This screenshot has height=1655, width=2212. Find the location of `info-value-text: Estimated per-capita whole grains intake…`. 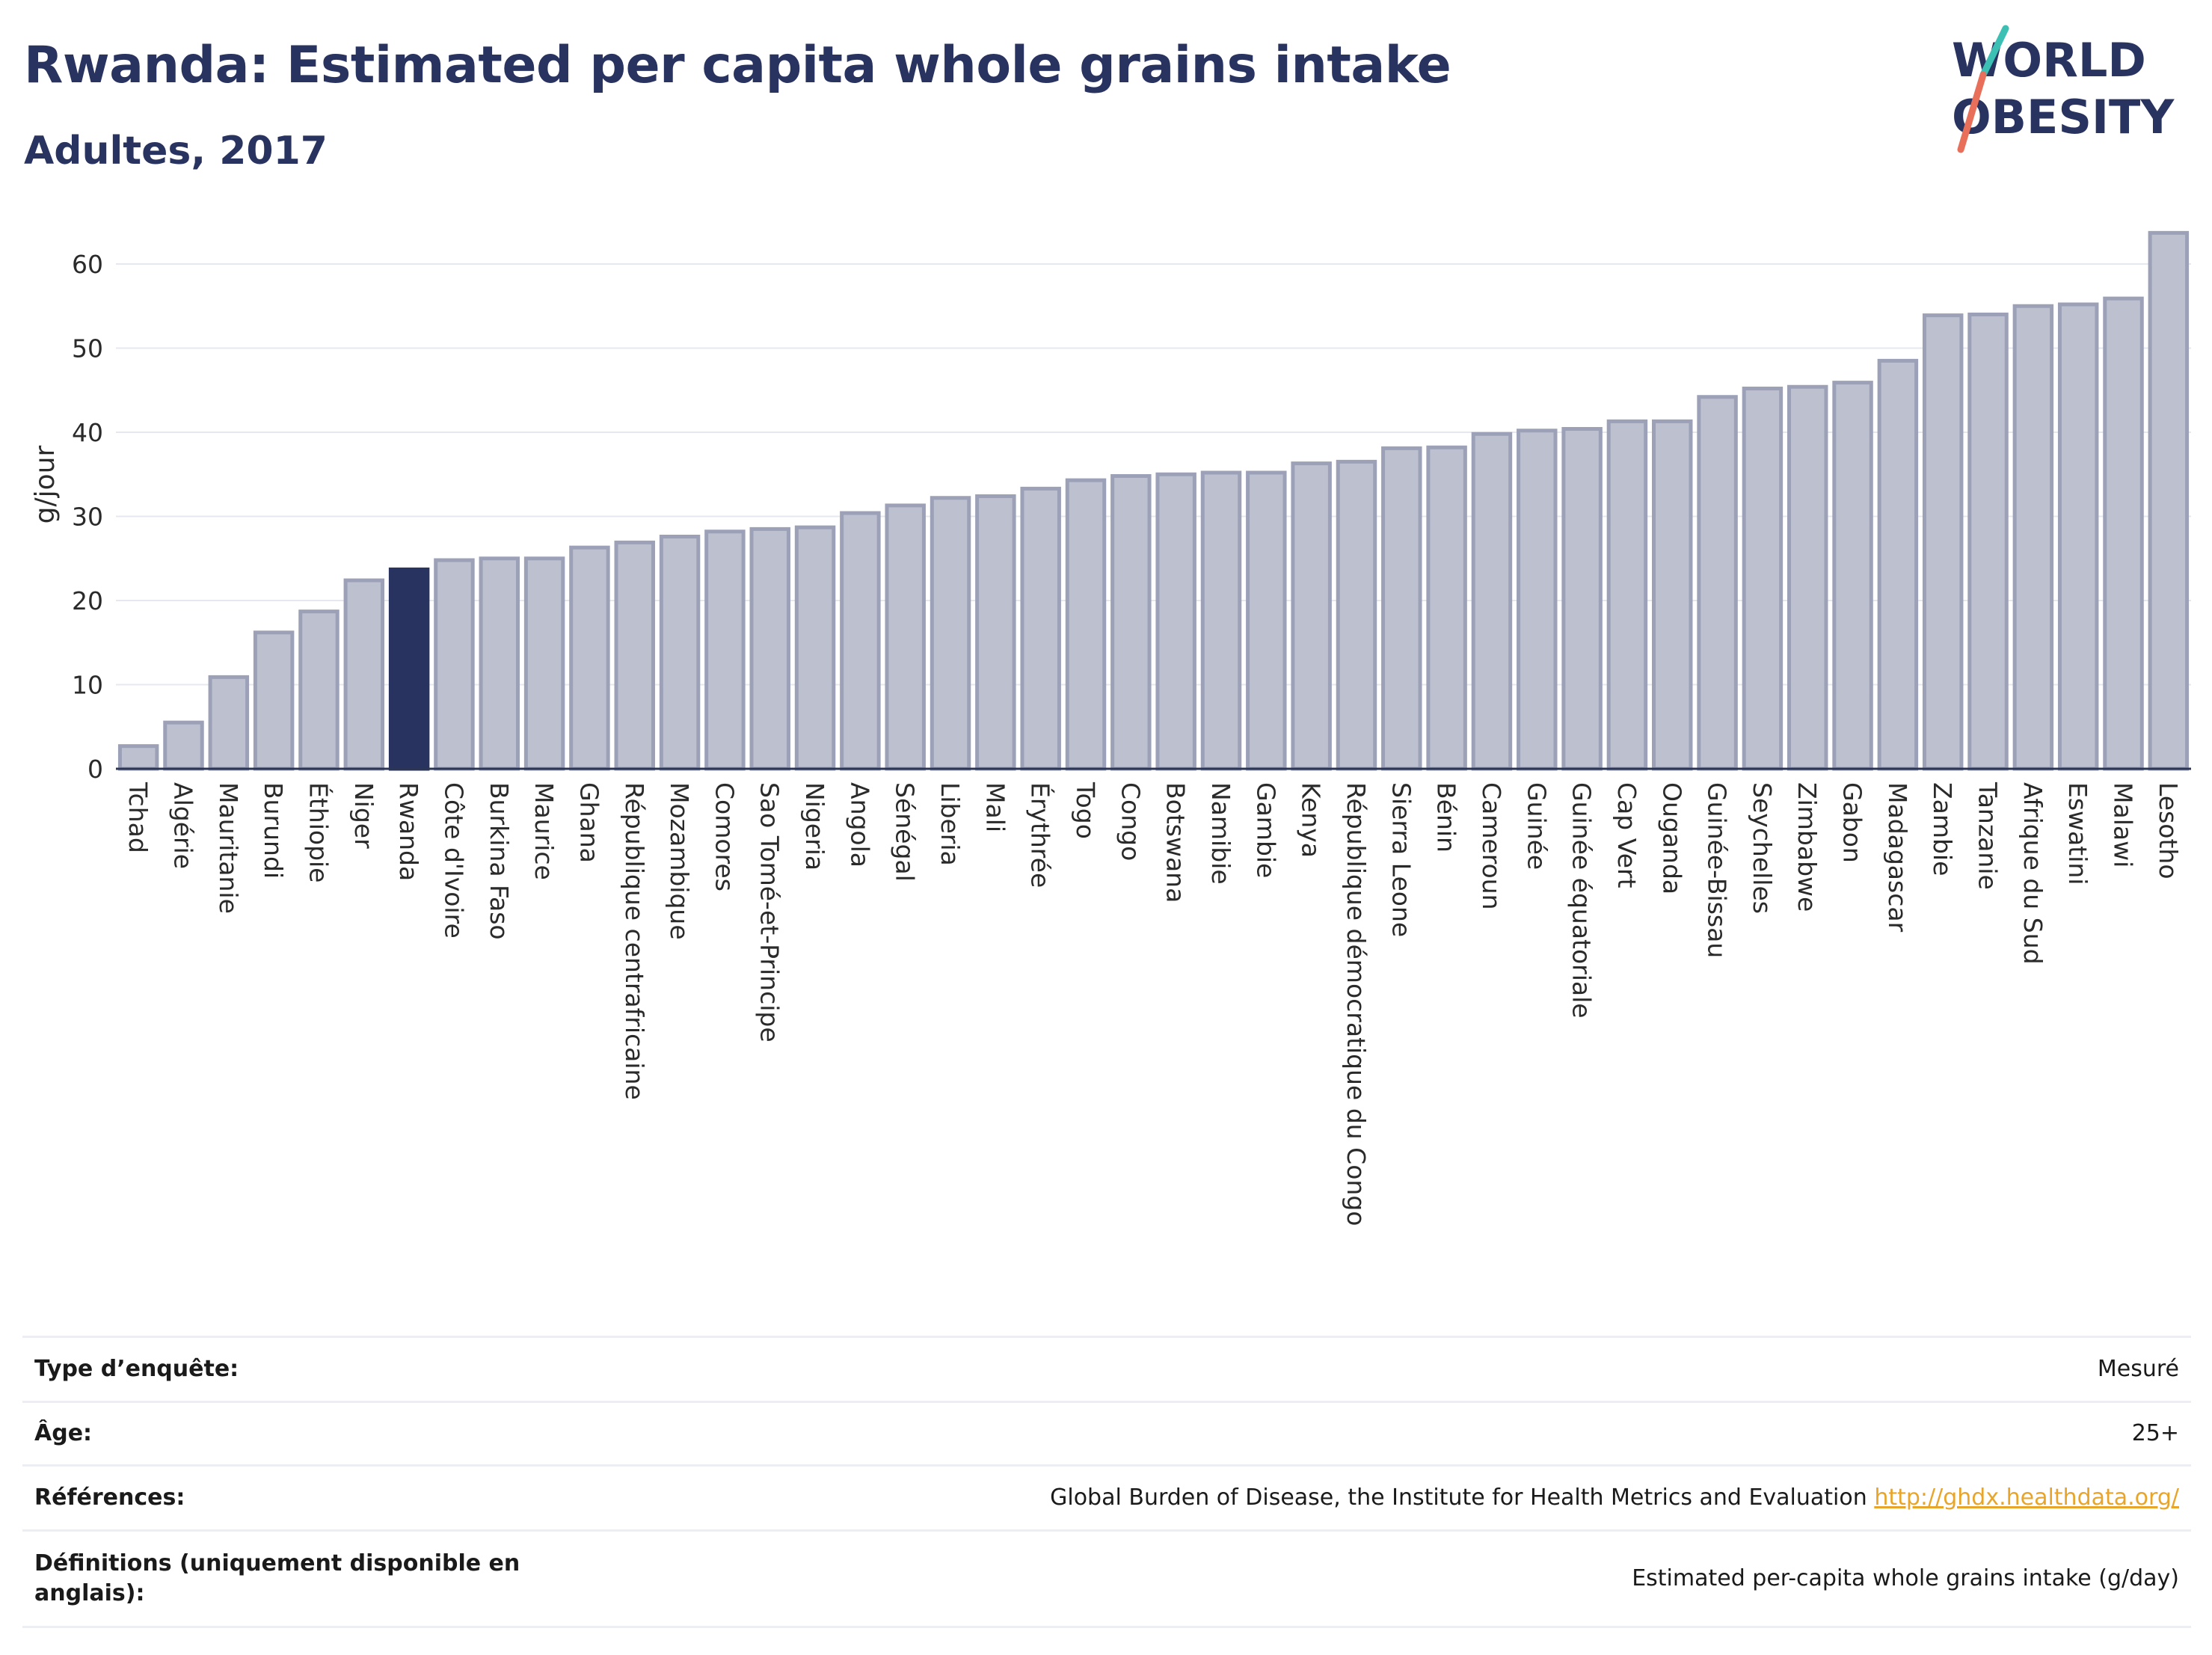

info-value-text: Estimated per-capita whole grains intake… is located at coordinates (1905, 1578).